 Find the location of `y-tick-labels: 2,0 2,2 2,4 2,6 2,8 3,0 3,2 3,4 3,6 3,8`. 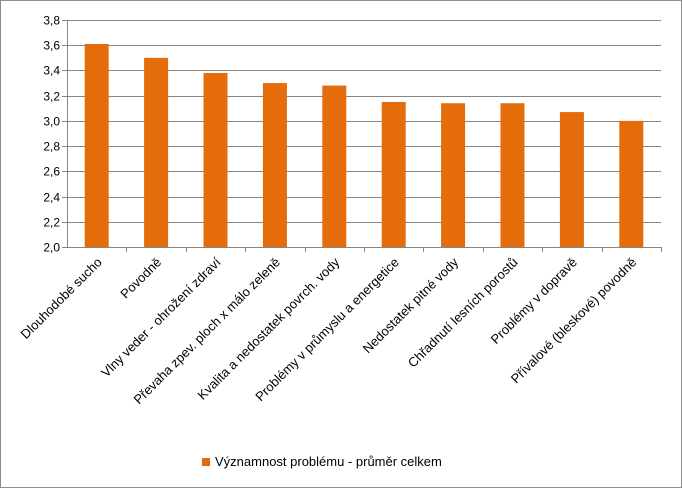

y-tick-labels: 2,0 2,2 2,4 2,6 2,8 3,0 3,2 3,4 3,6 3,8 is located at coordinates (51, 134).